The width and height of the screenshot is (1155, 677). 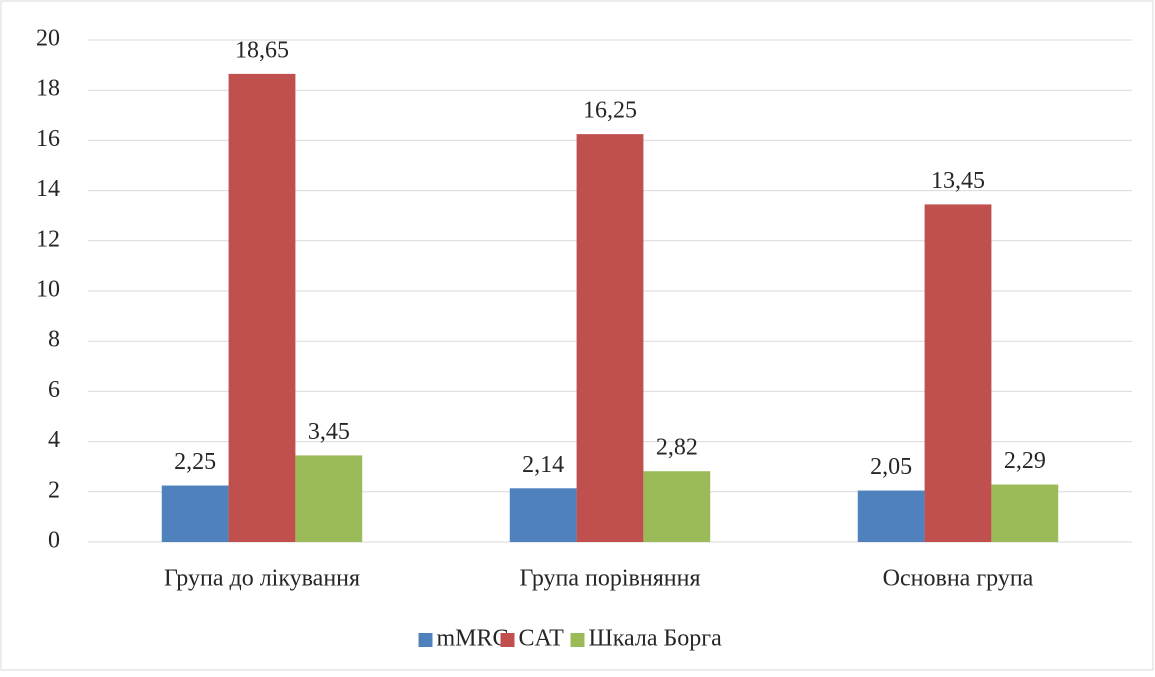 What do you see at coordinates (48, 89) in the screenshot?
I see `y-tick-label: 18` at bounding box center [48, 89].